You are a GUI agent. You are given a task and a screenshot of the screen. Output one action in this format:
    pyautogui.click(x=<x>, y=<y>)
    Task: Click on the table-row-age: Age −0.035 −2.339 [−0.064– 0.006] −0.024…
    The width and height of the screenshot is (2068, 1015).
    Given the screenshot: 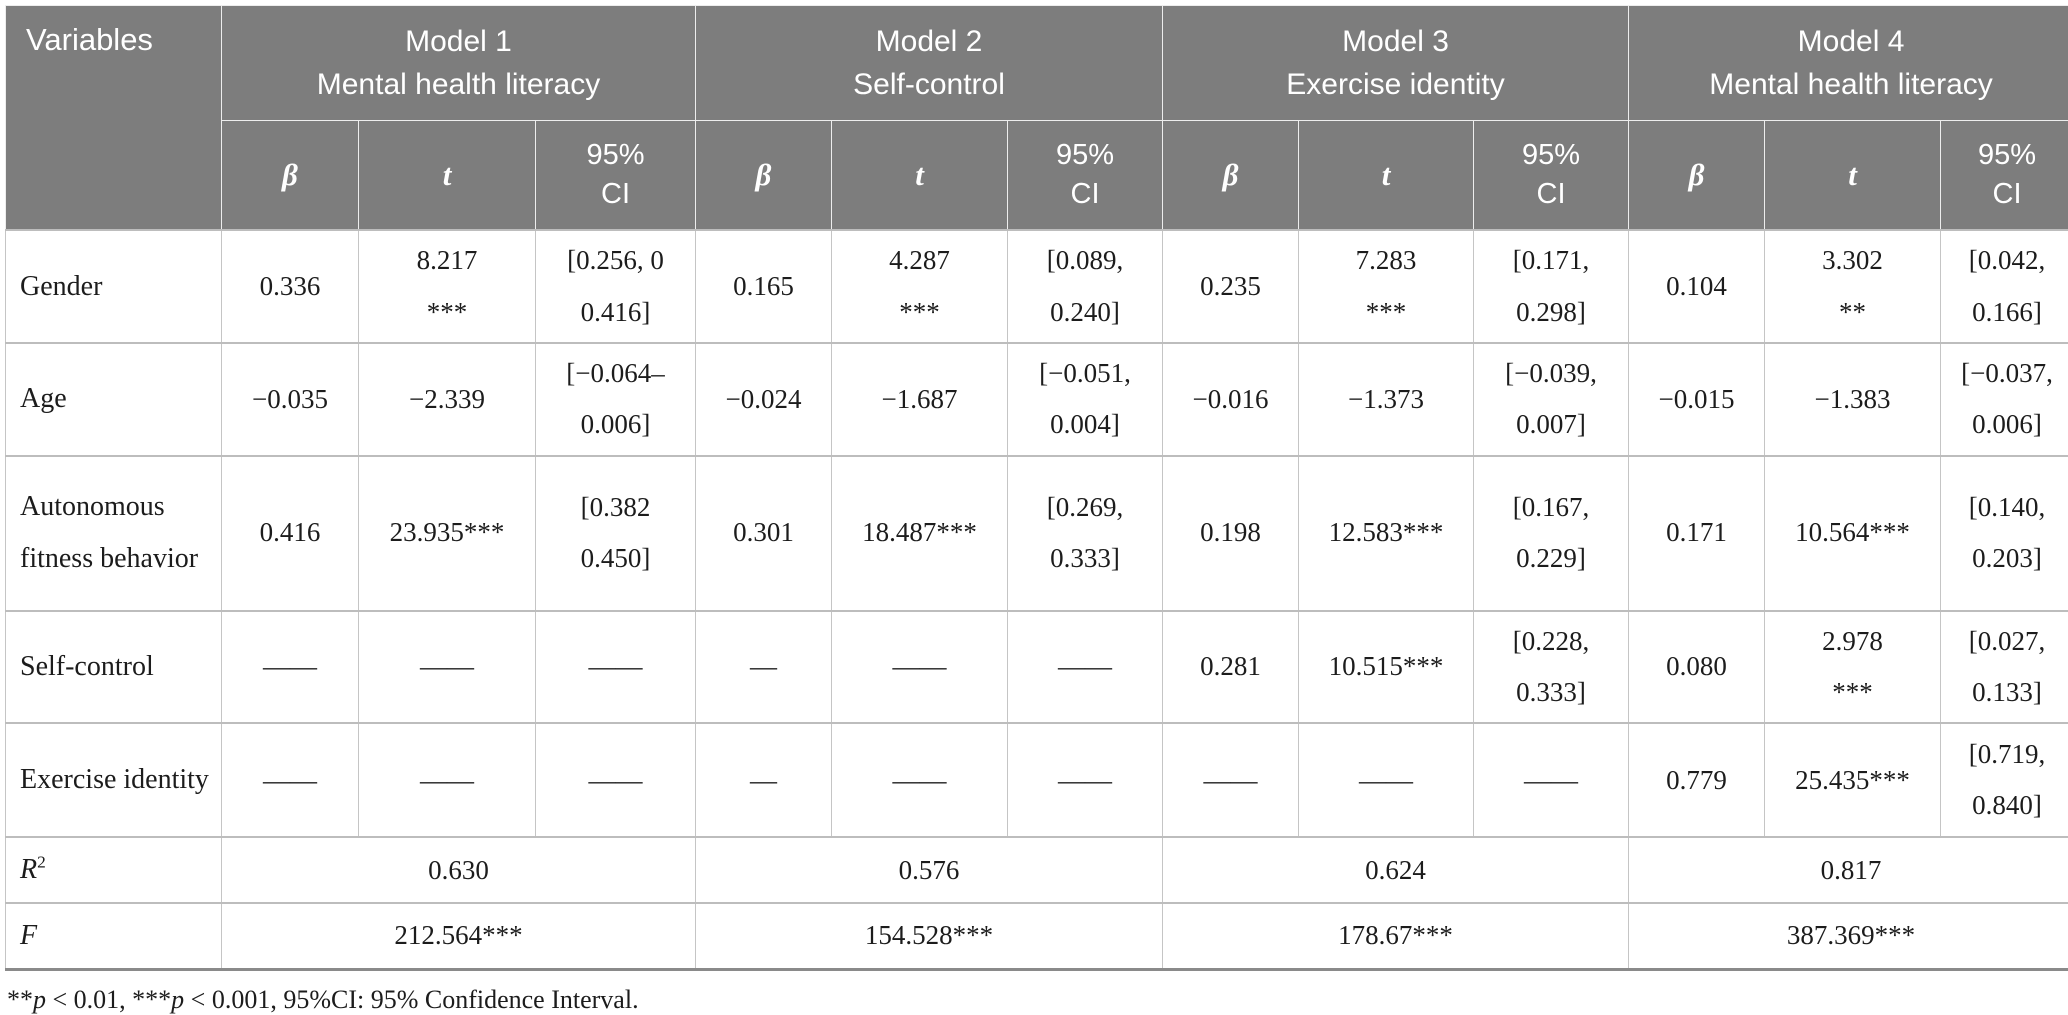 What is the action you would take?
    pyautogui.click(x=1037, y=399)
    